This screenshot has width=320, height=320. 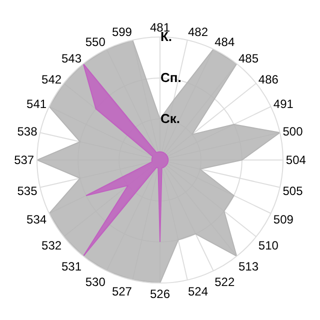 What do you see at coordinates (248, 266) in the screenshot?
I see `spoke-label: 513` at bounding box center [248, 266].